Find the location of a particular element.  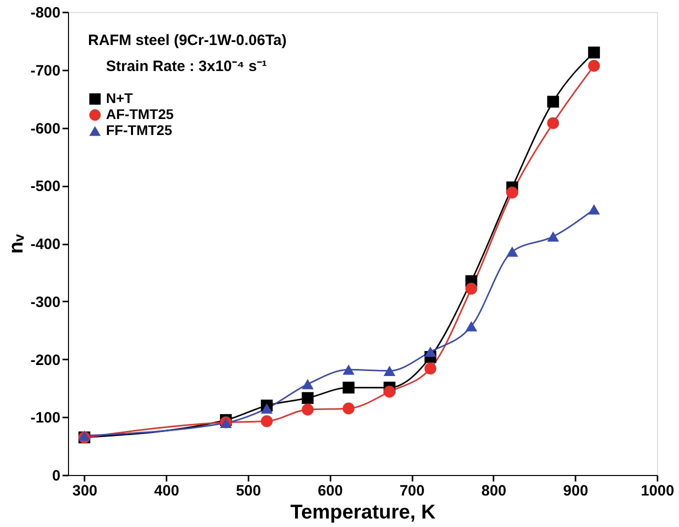

x-tick-label: 900 is located at coordinates (575, 491).